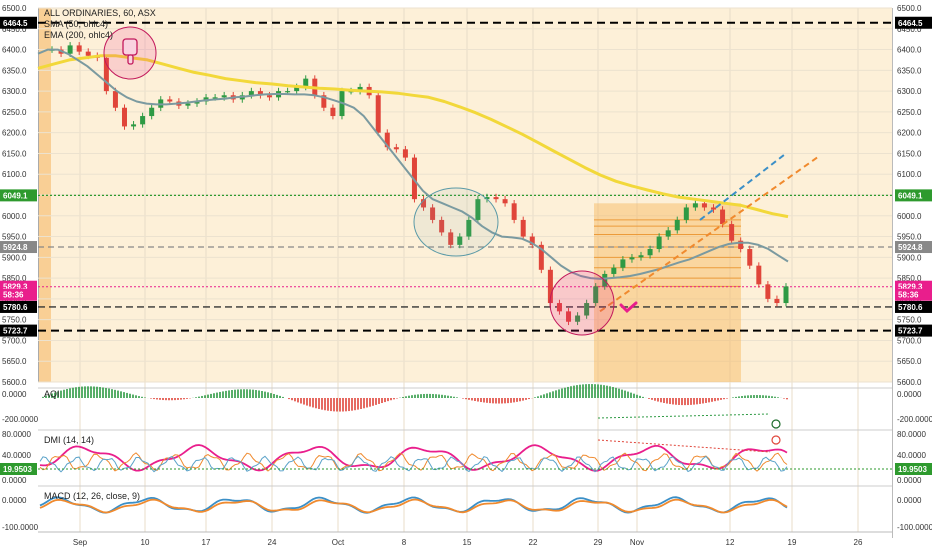  What do you see at coordinates (14, 382) in the screenshot?
I see `y-tick-label-left: 5600.0` at bounding box center [14, 382].